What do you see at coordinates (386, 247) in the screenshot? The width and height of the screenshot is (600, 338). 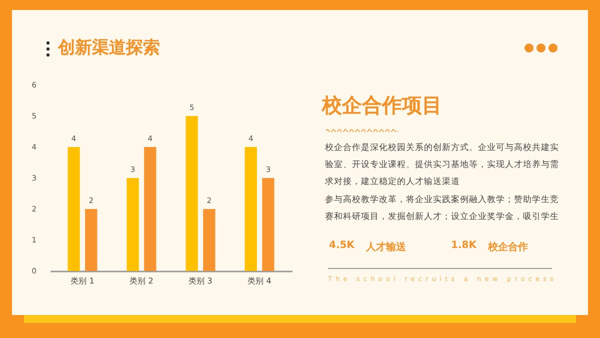 I see `text: 人才输送` at bounding box center [386, 247].